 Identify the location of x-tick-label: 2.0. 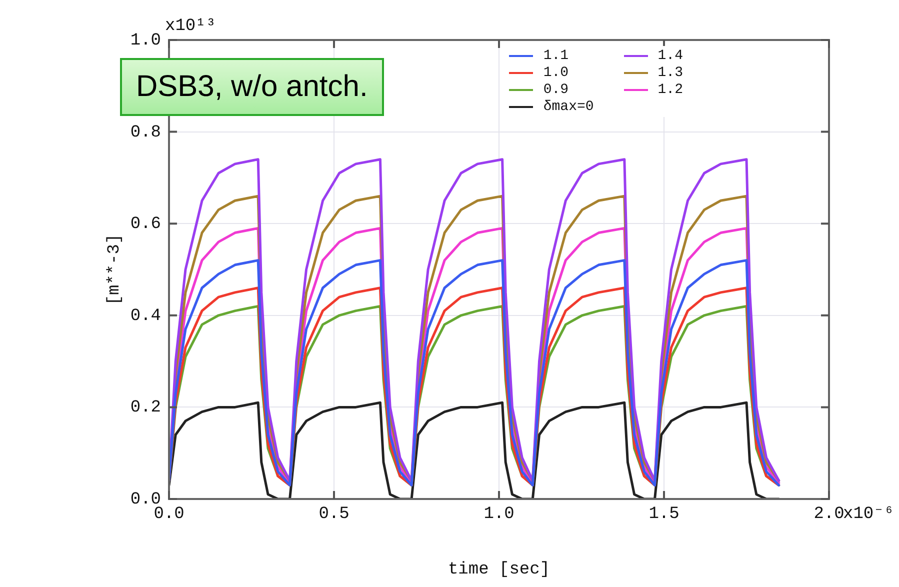
(829, 514).